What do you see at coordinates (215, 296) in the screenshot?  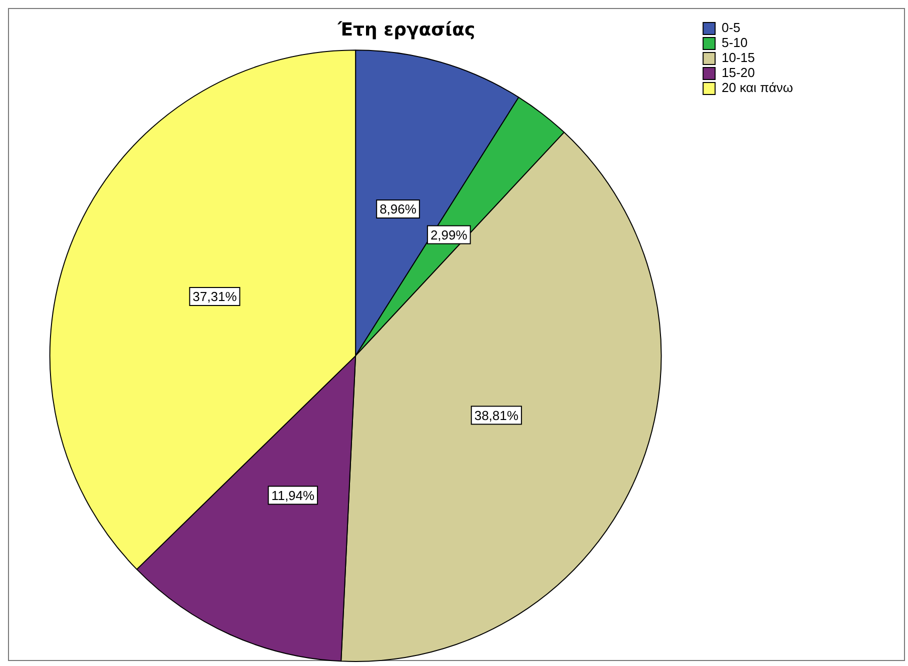 I see `data-label: 37,31%` at bounding box center [215, 296].